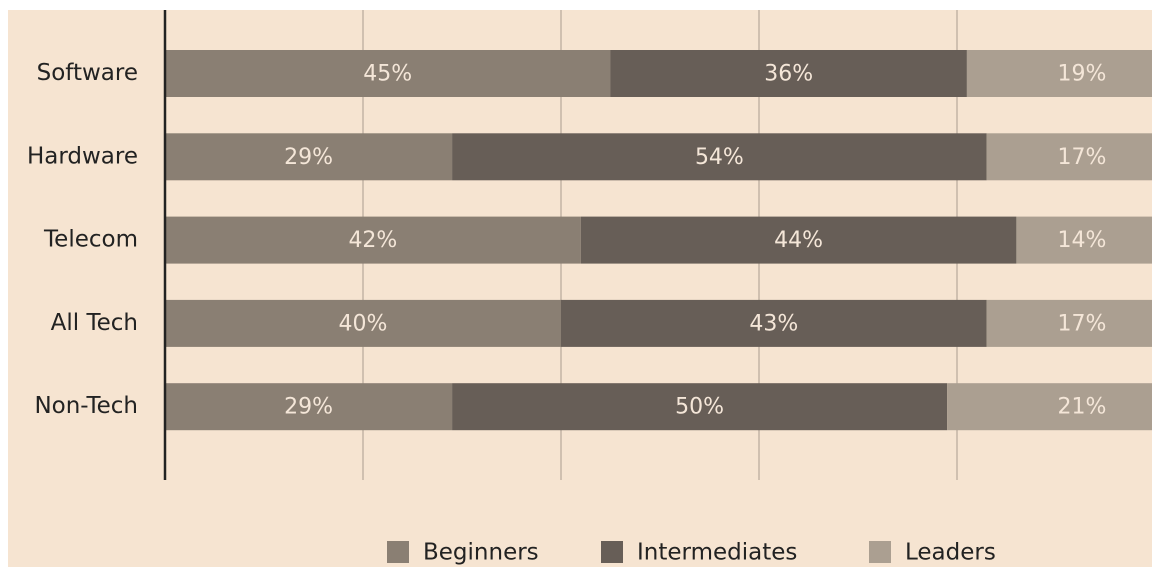 The image size is (1152, 567). What do you see at coordinates (86, 406) in the screenshot?
I see `y-tick-label: Non-Tech` at bounding box center [86, 406].